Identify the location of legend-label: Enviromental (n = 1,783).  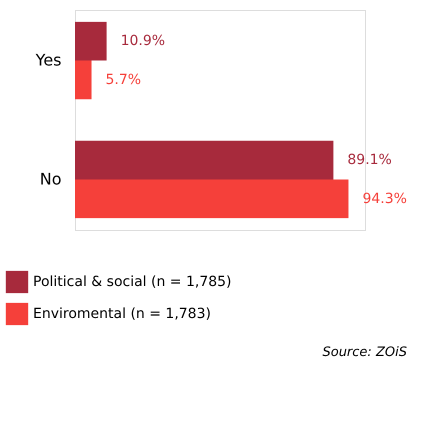
(122, 314).